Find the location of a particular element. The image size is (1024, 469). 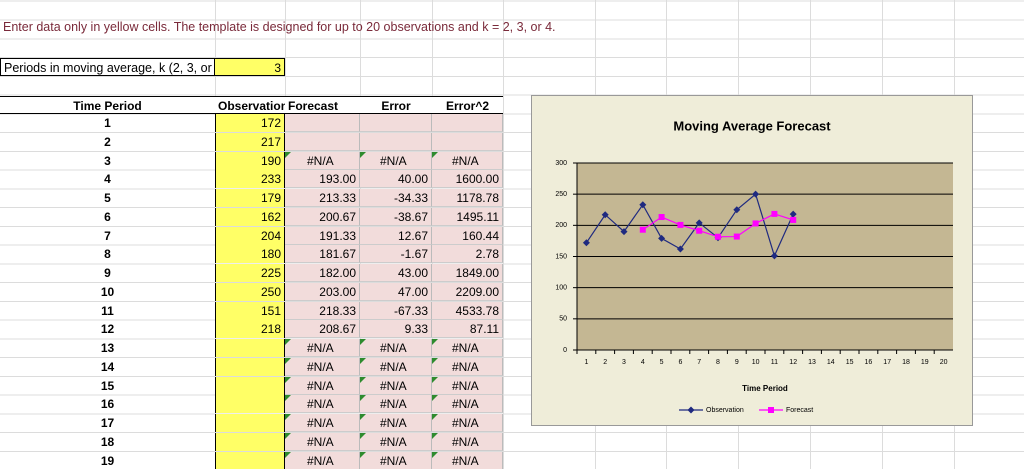

row-label: 4 is located at coordinates (107, 179).